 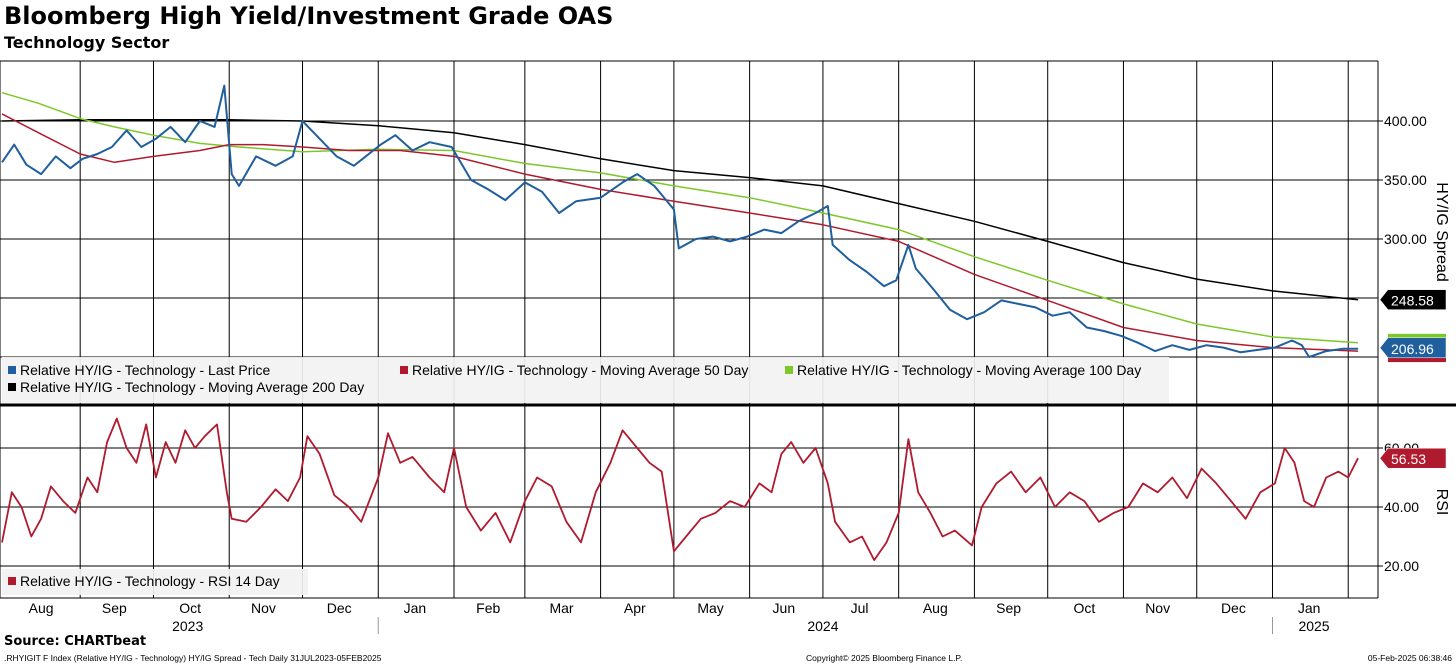 I want to click on rsi-end-label-bg, so click(x=1413, y=458).